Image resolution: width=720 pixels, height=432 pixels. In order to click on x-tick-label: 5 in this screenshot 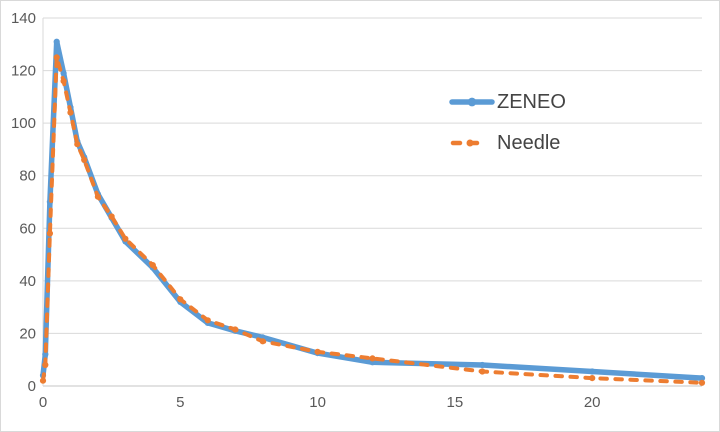, I will do `click(180, 402)`.